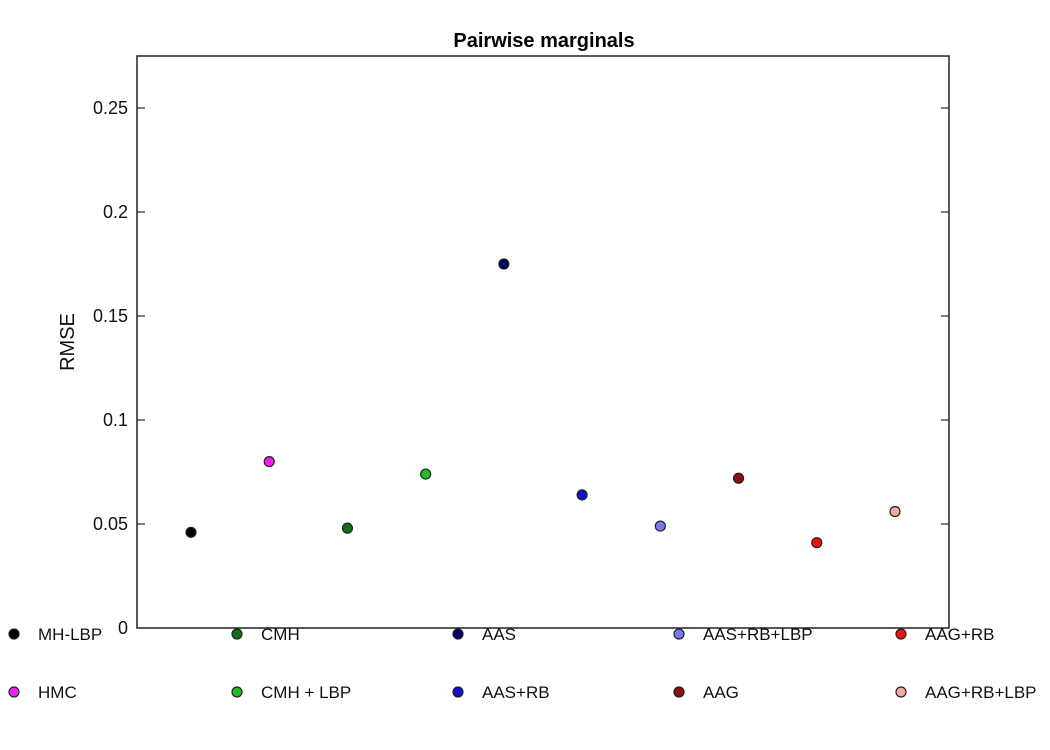 This screenshot has height=750, width=1050. What do you see at coordinates (516, 692) in the screenshot?
I see `legend-label-aas-rb: AAS+RB` at bounding box center [516, 692].